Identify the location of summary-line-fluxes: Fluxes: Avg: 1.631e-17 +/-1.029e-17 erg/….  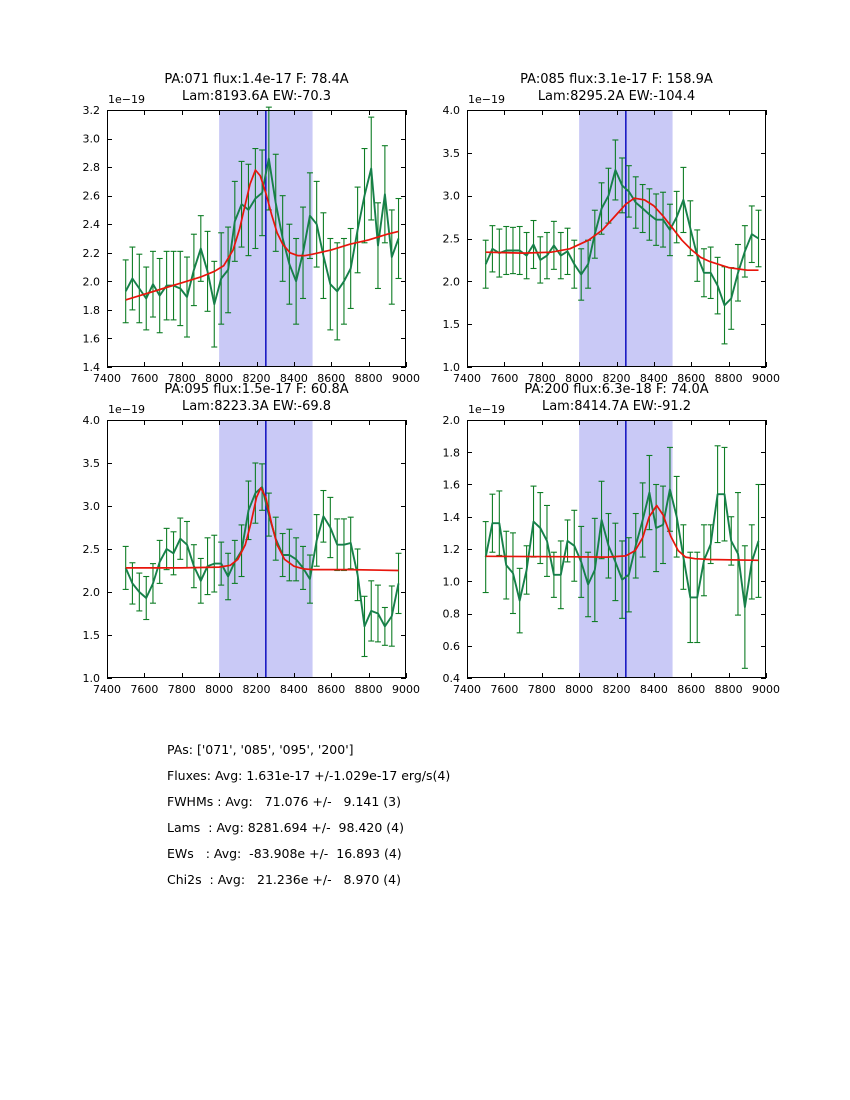
(309, 775).